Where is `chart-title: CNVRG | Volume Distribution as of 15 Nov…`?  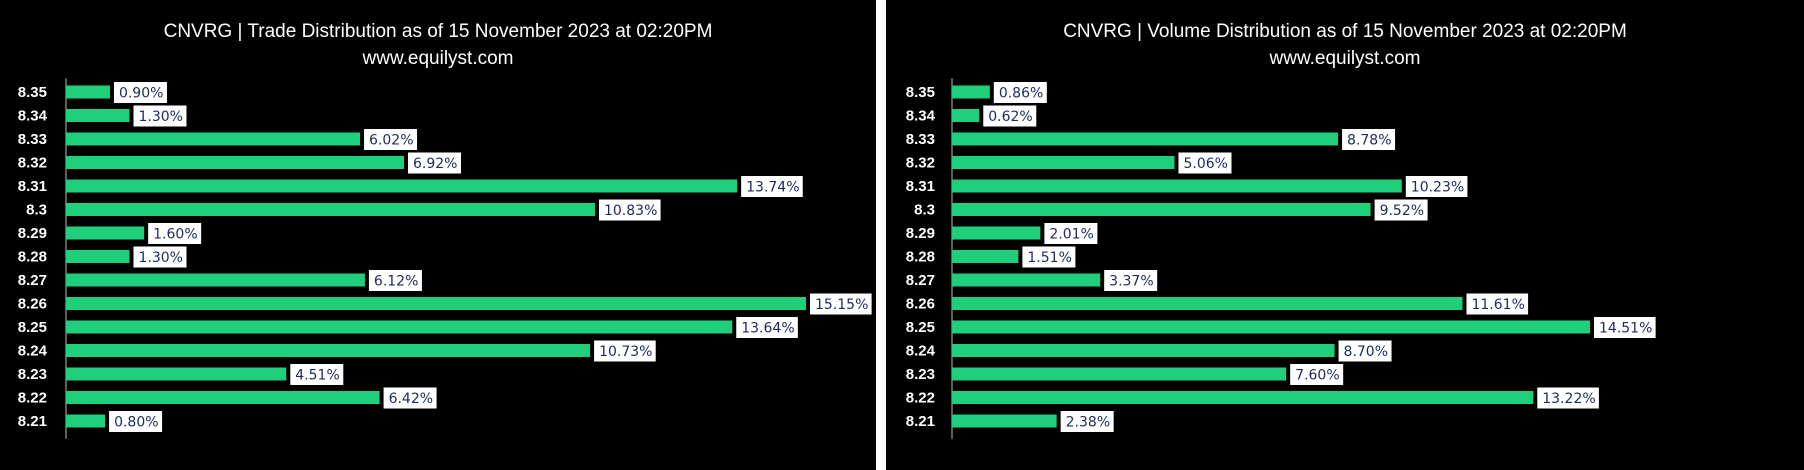
chart-title: CNVRG | Volume Distribution as of 15 Nov… is located at coordinates (1345, 31).